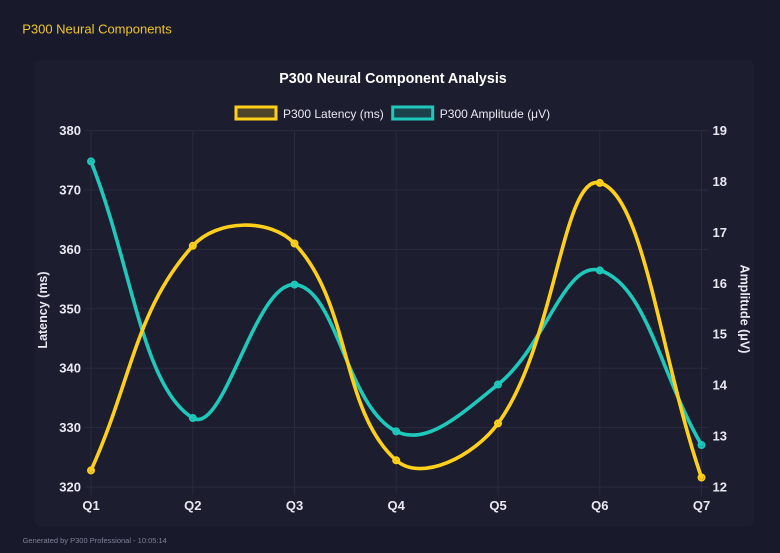 The height and width of the screenshot is (553, 780). What do you see at coordinates (397, 505) in the screenshot?
I see `svg-text: Q4` at bounding box center [397, 505].